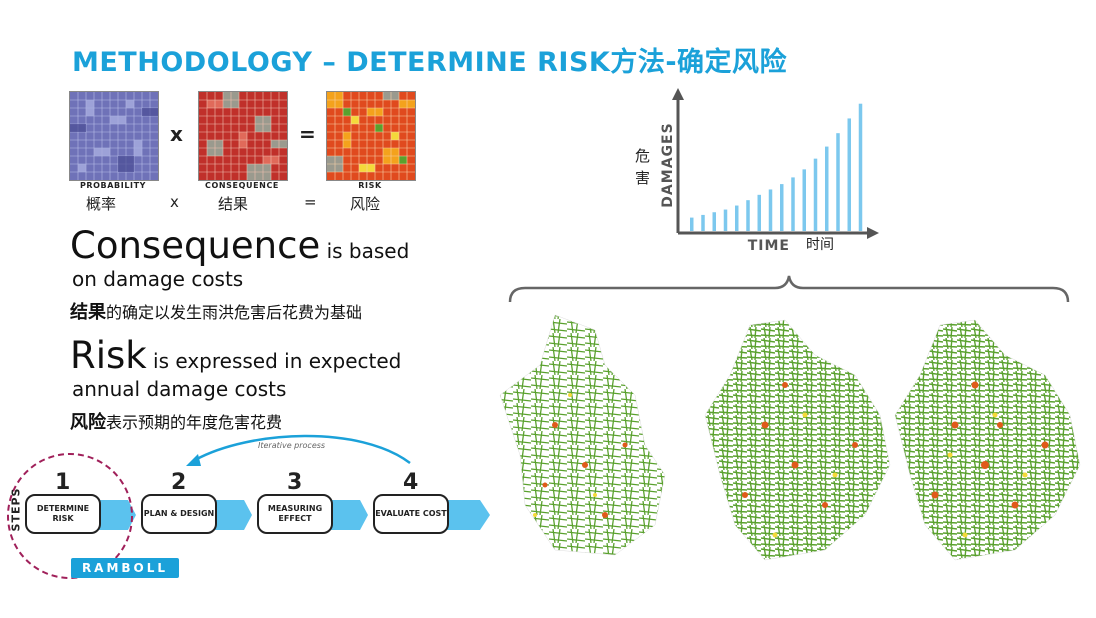 This screenshot has width=1096, height=618. Describe the element at coordinates (678, 94) in the screenshot. I see `chart-y-axis-arrow` at that location.